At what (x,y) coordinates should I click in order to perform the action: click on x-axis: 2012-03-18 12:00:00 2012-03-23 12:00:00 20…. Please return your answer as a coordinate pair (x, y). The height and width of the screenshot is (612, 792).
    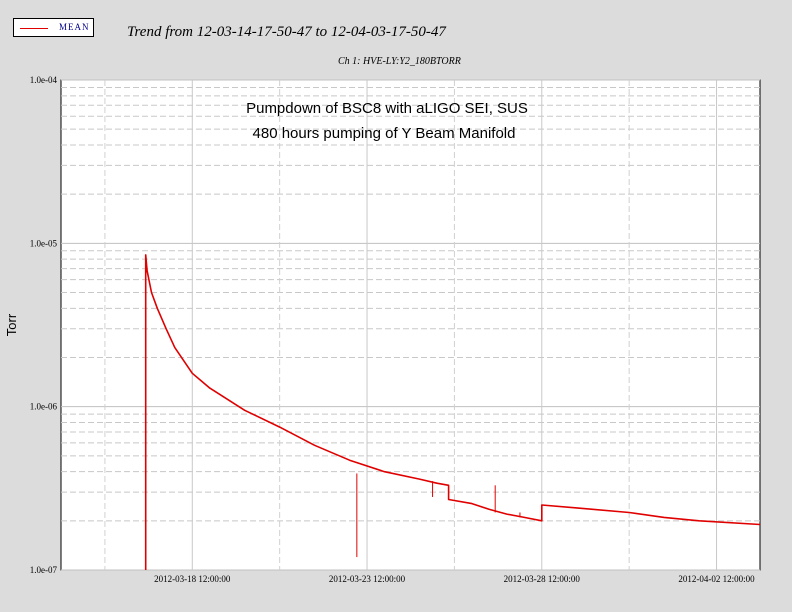
    Looking at the image, I should click on (454, 579).